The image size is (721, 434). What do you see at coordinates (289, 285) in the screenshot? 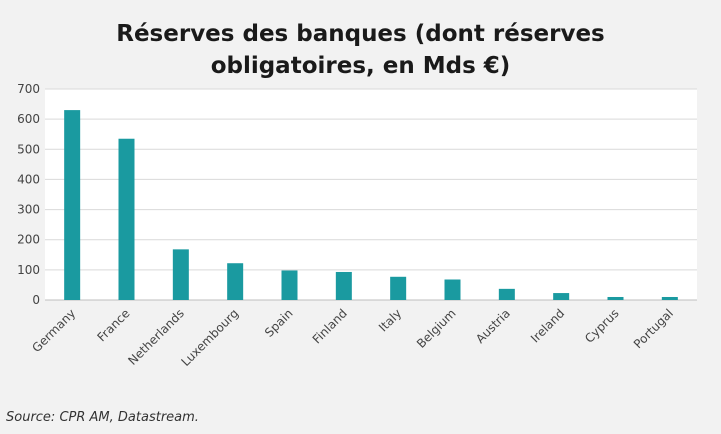
I see `bar-spain` at bounding box center [289, 285].